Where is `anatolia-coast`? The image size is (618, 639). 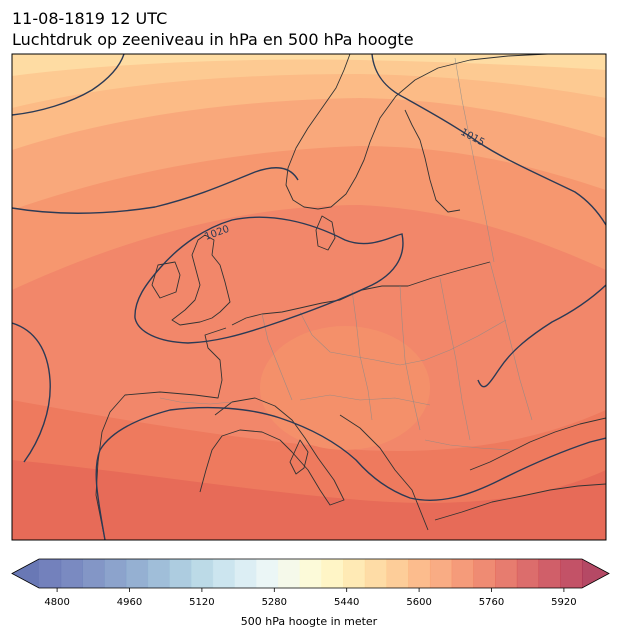
anatolia-coast is located at coordinates (520, 502).